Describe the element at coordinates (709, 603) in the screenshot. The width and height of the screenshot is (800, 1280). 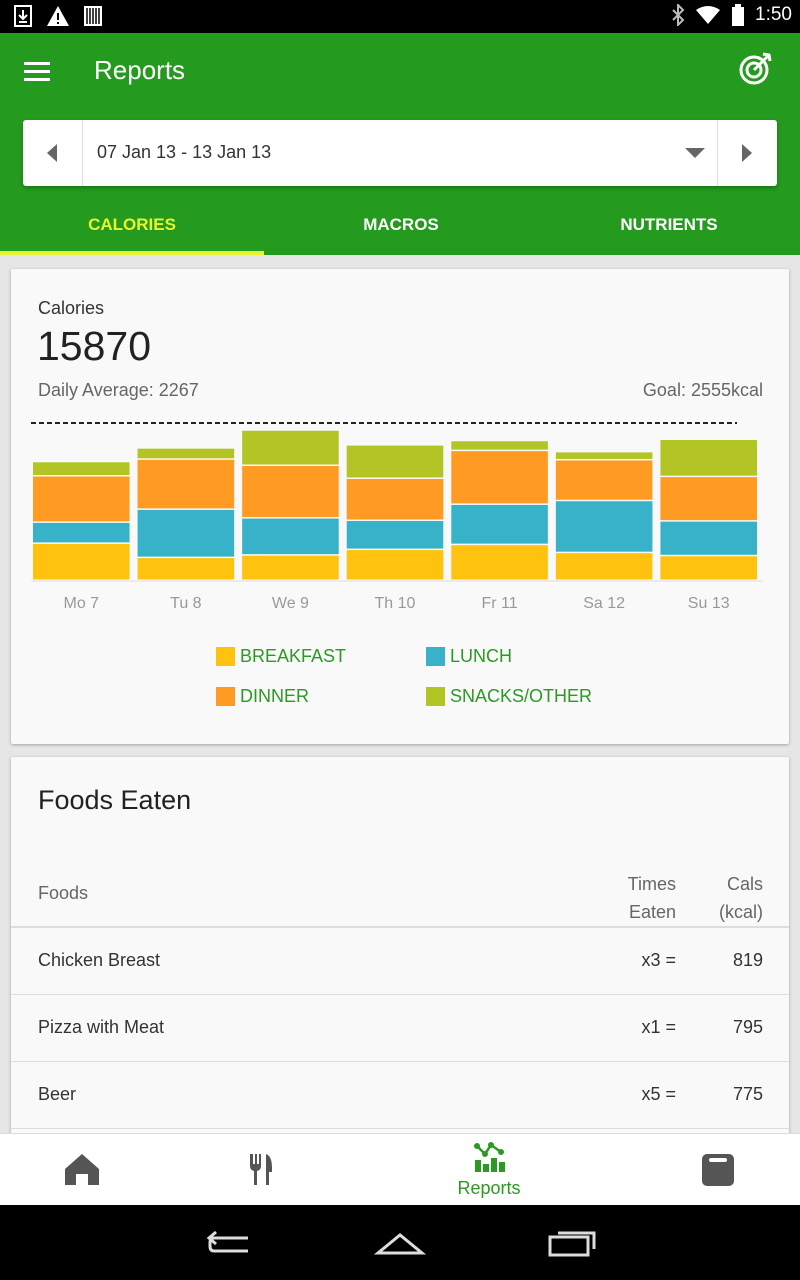
I see `x-tick-label: Su 13` at that location.